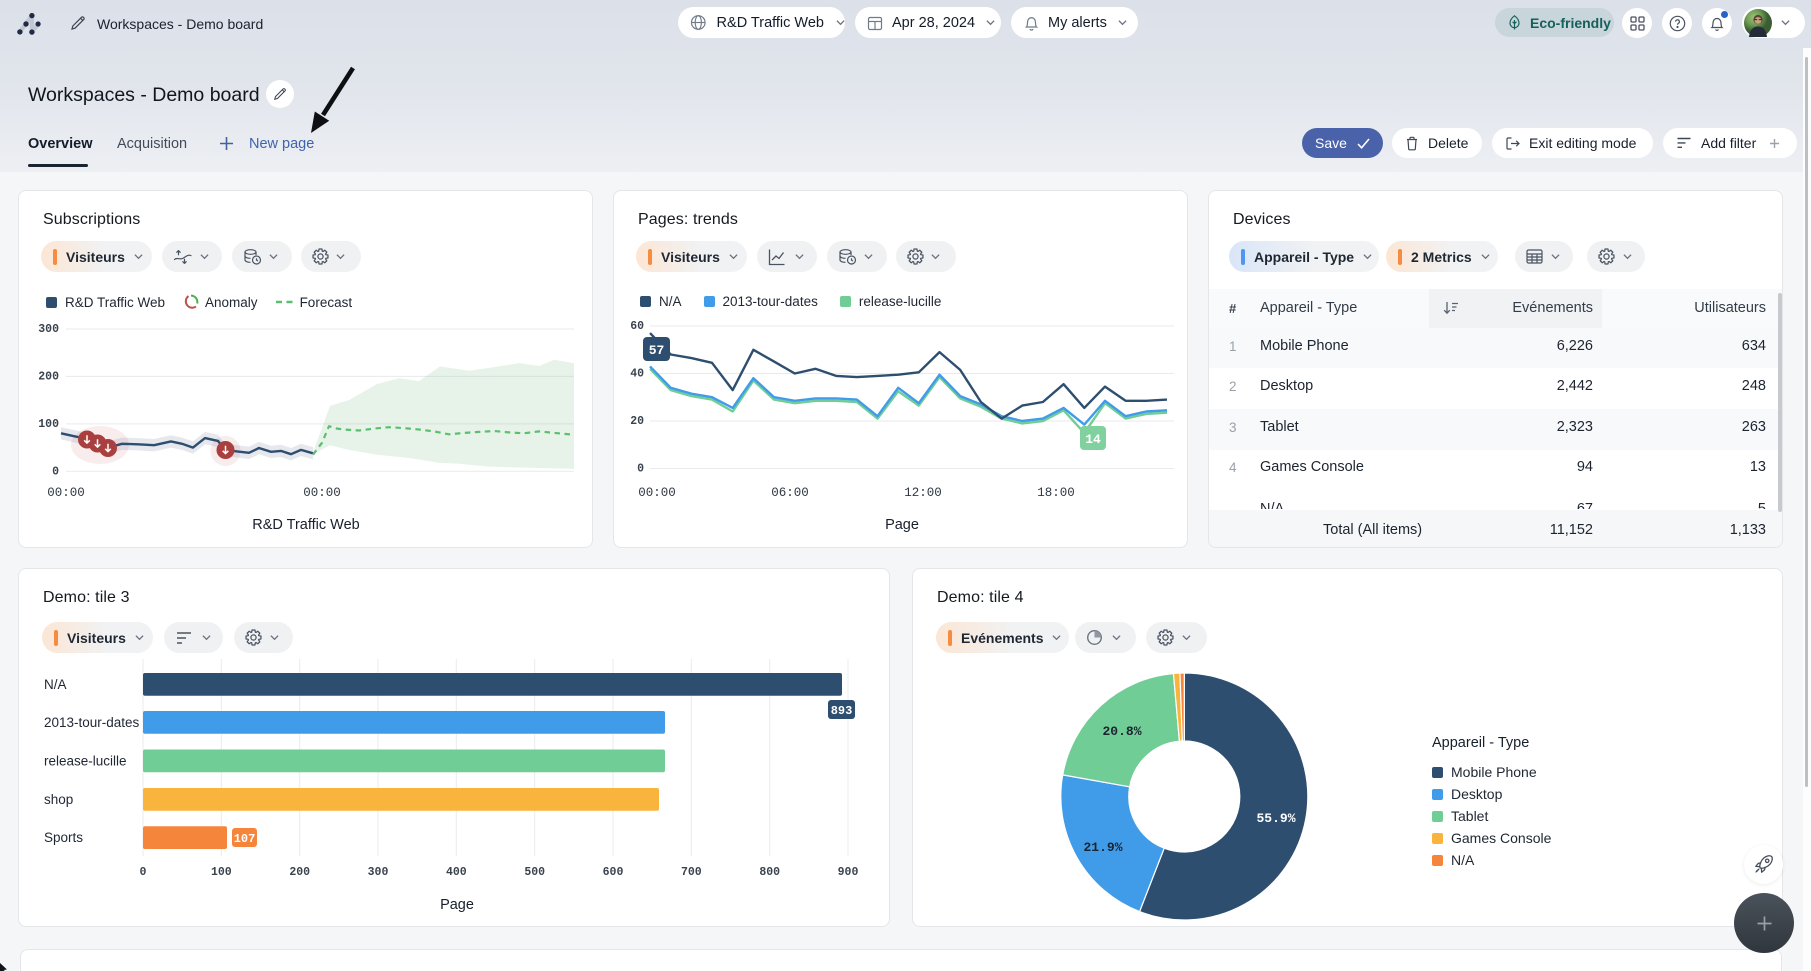 The image size is (1811, 971). Describe the element at coordinates (92, 722) in the screenshot. I see `svg-text: 2013-tour-dates` at that location.